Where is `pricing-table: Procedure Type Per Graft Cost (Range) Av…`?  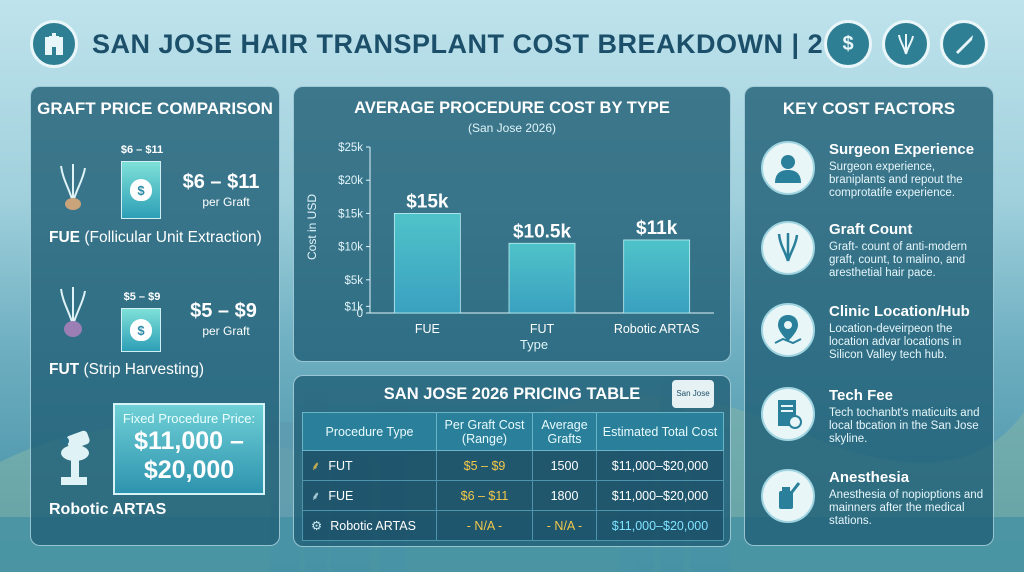
pricing-table: Procedure Type Per Graft Cost (Range) Av… is located at coordinates (513, 476).